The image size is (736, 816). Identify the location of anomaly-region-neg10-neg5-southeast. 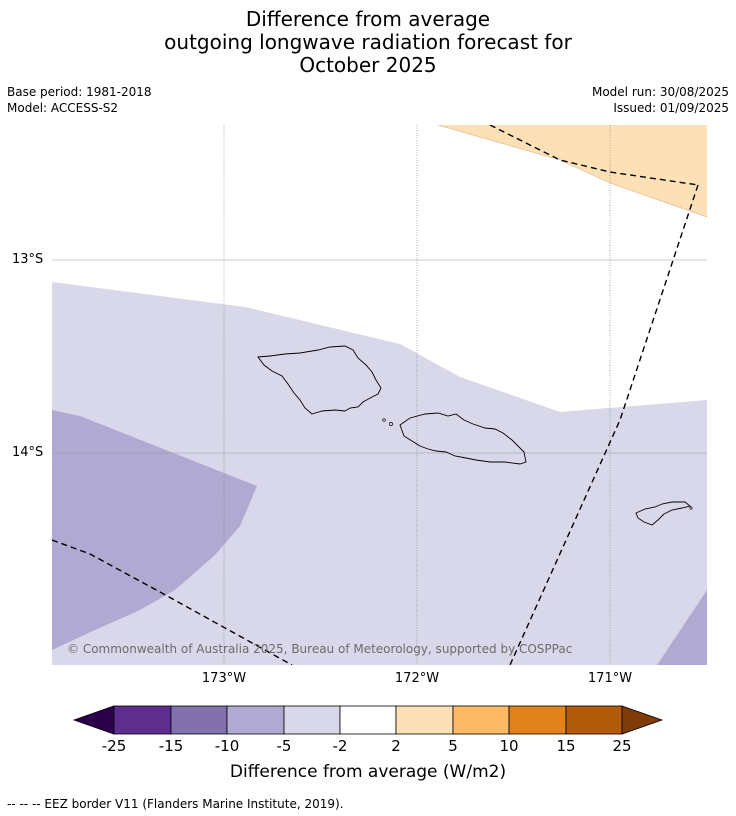
(682, 627).